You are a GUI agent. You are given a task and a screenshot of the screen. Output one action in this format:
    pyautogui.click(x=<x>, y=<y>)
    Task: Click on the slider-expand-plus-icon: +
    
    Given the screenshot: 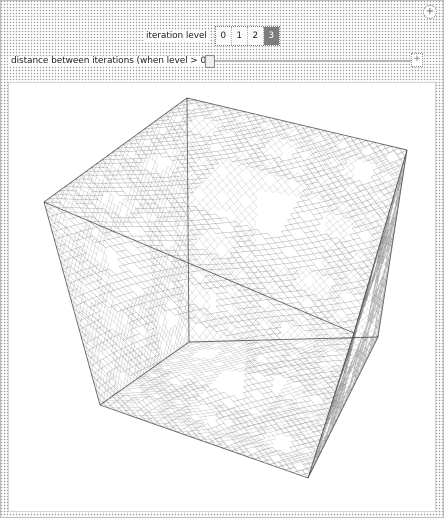 What is the action you would take?
    pyautogui.click(x=417, y=60)
    